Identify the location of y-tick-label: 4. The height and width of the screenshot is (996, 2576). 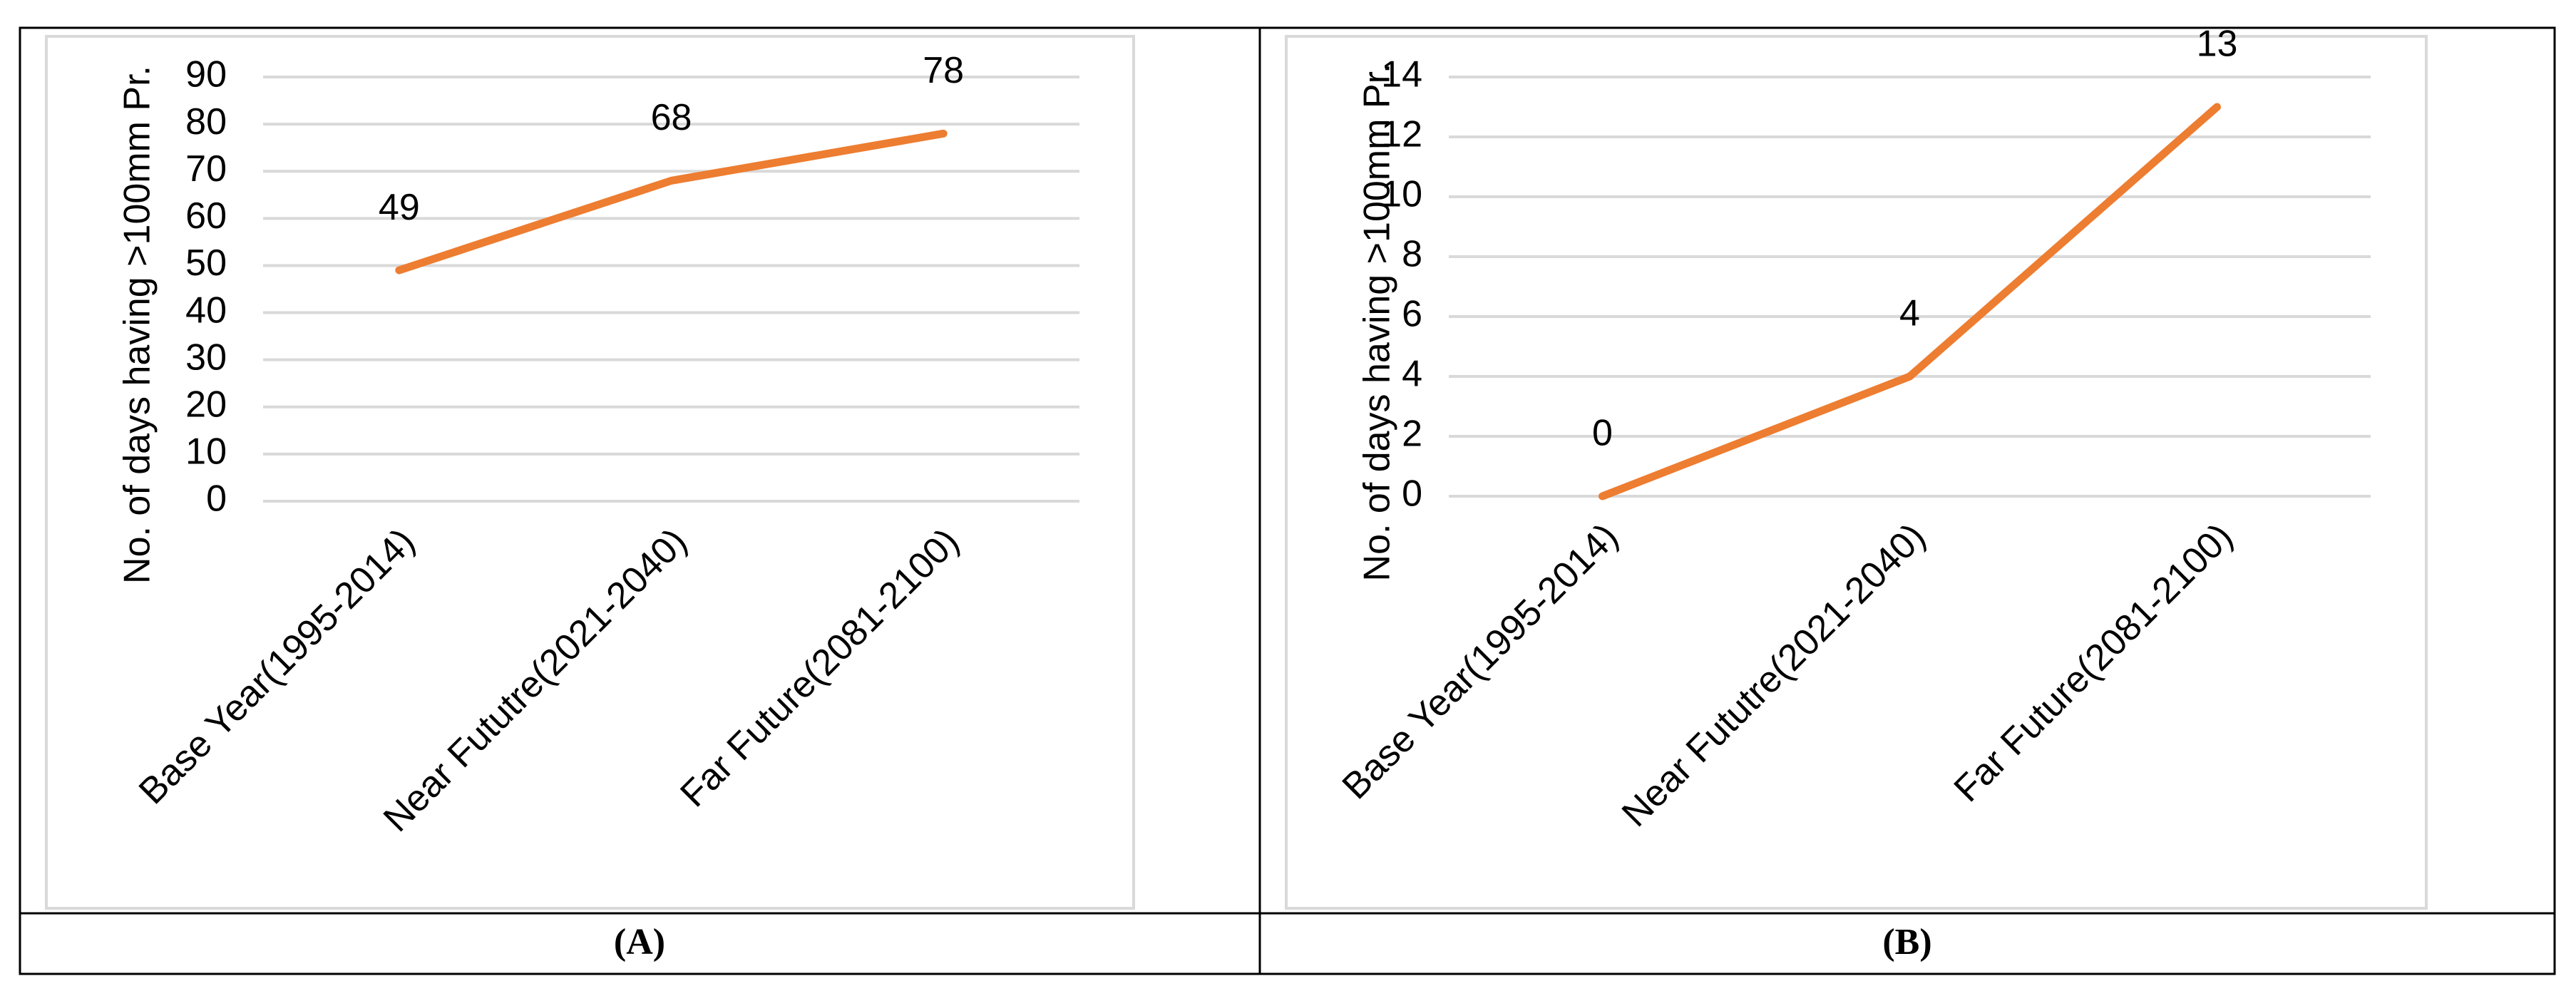
(1412, 374).